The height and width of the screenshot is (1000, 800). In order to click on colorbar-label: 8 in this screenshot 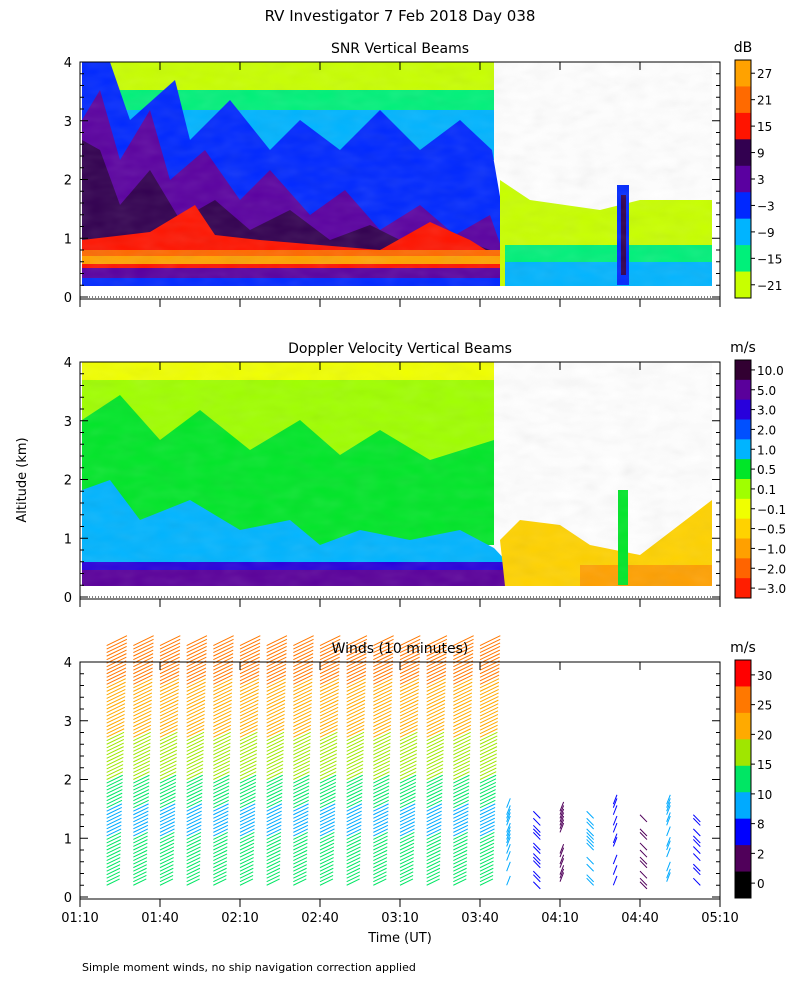, I will do `click(761, 825)`.